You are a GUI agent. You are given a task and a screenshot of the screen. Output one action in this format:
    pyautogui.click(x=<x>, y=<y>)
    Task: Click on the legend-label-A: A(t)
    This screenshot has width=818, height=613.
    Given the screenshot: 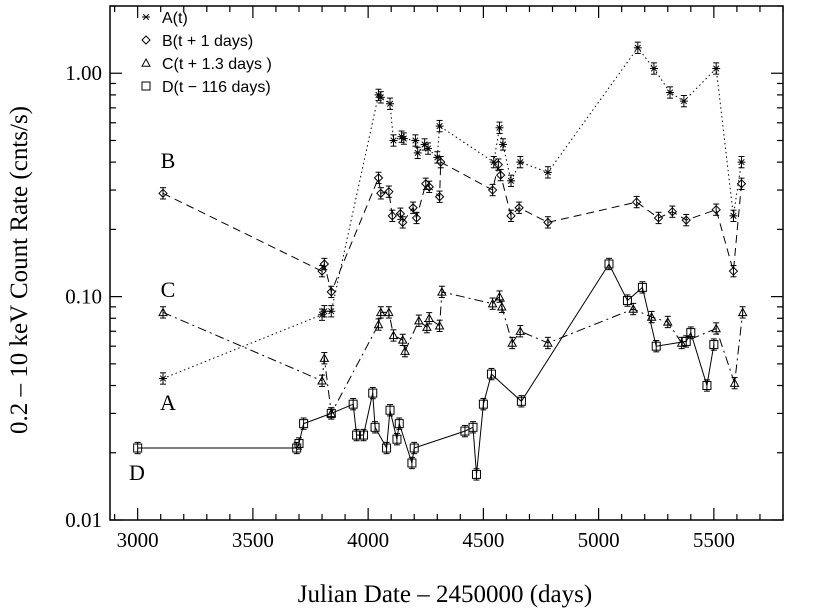 What is the action you would take?
    pyautogui.click(x=175, y=18)
    